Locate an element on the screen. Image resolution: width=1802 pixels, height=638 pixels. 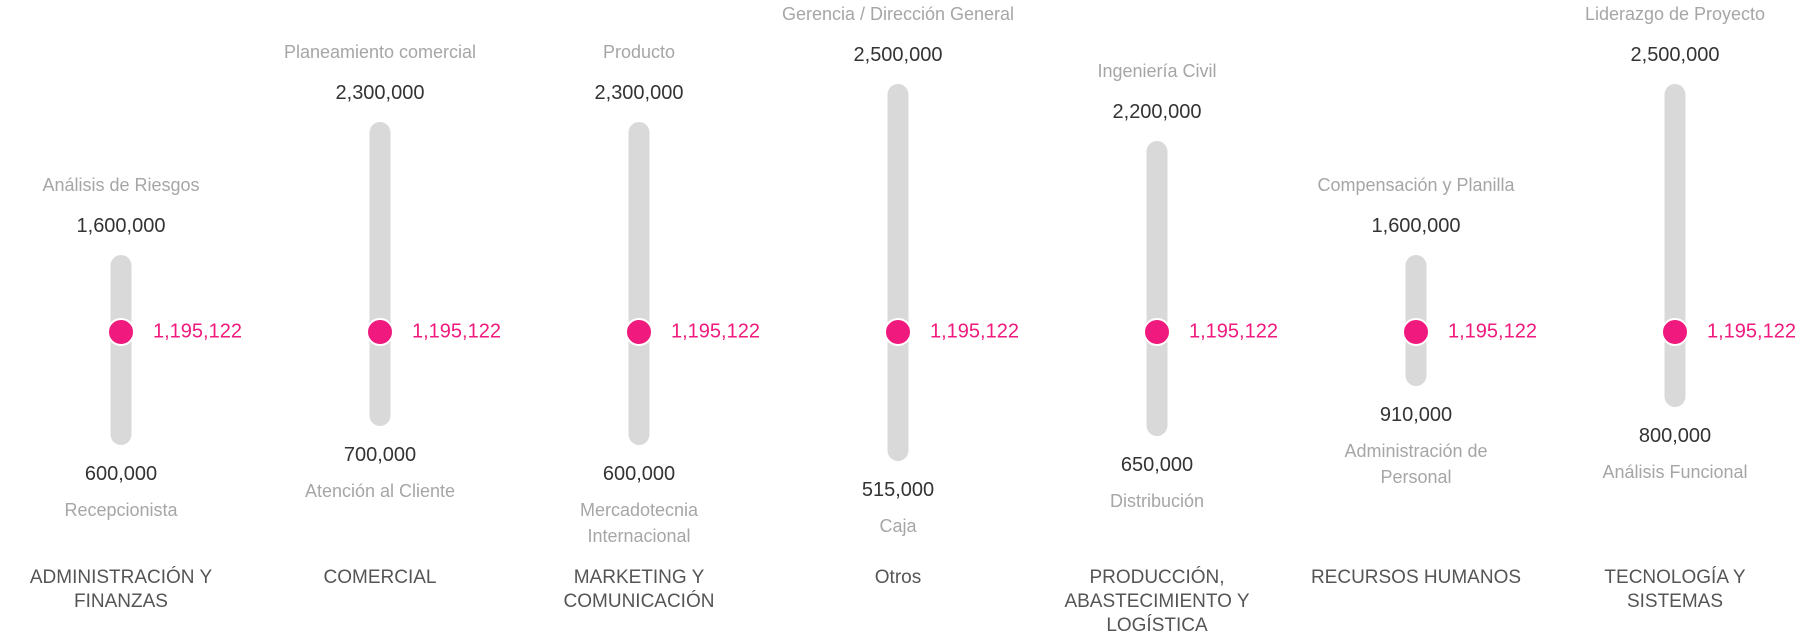
category: Otros is located at coordinates (898, 577).